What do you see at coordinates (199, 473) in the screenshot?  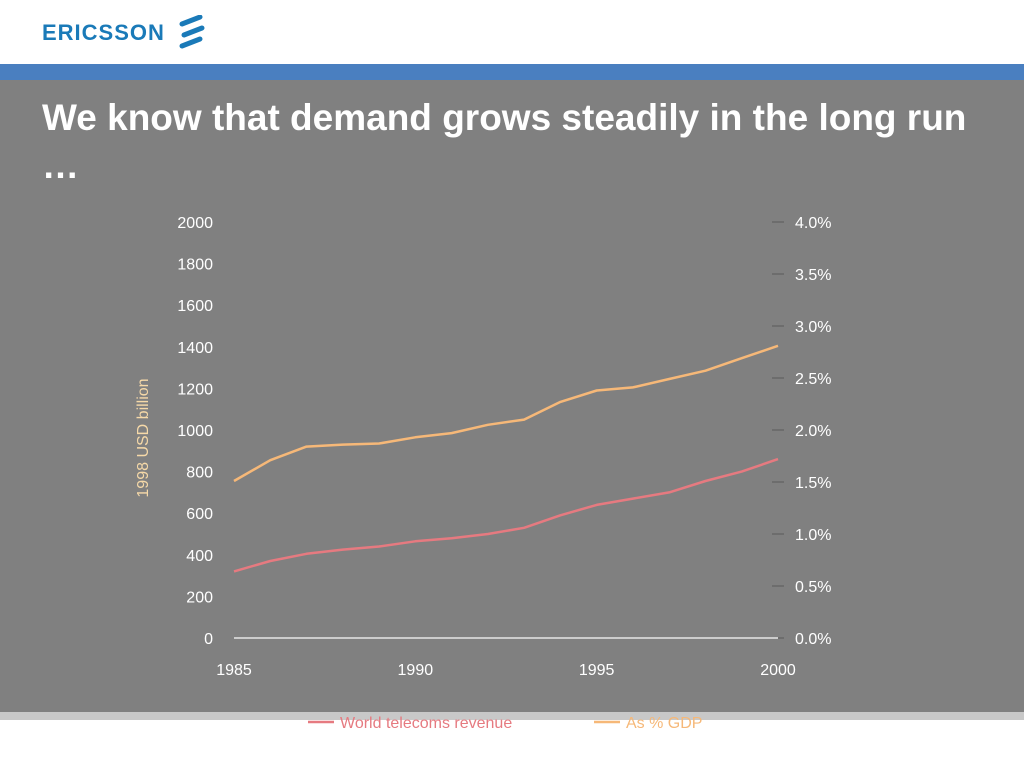 I see `left-tick-label: 800` at bounding box center [199, 473].